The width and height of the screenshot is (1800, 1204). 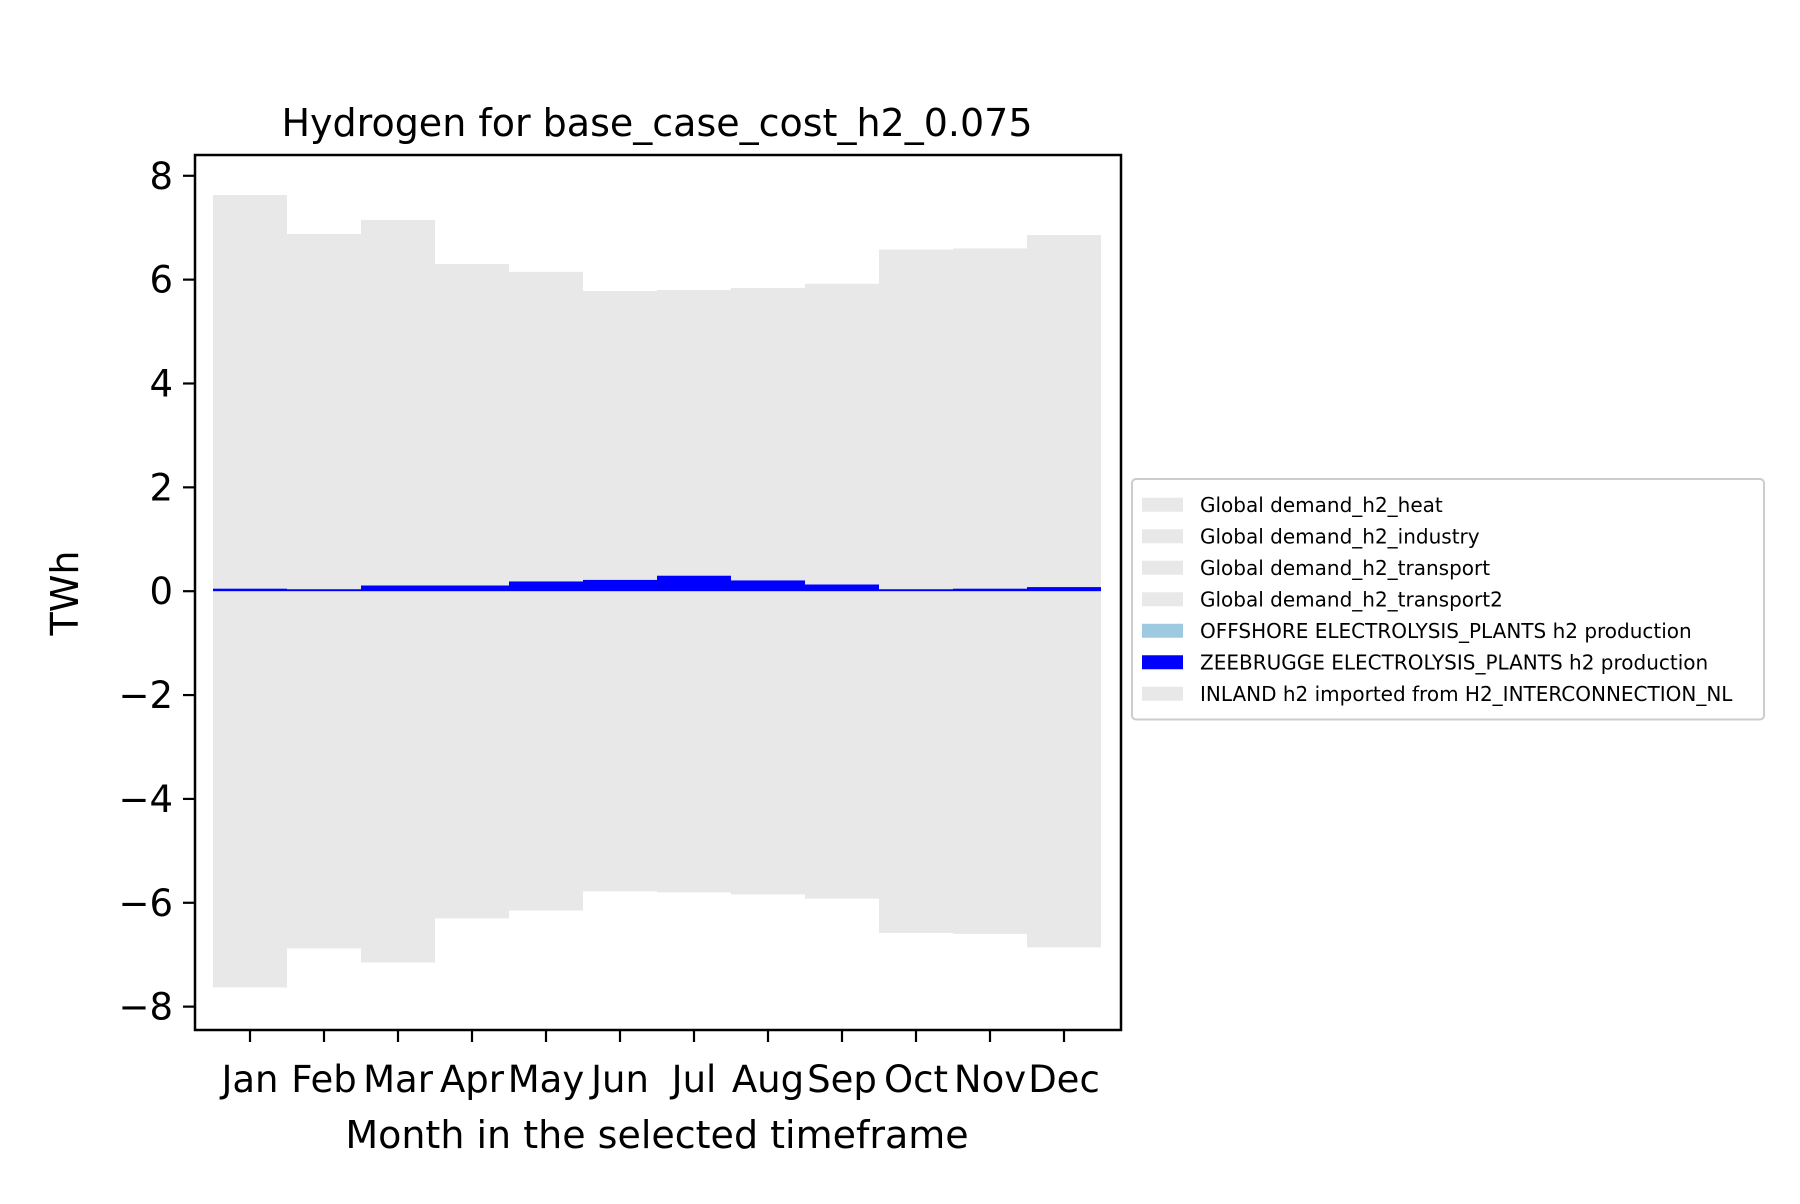 What do you see at coordinates (656, 123) in the screenshot?
I see `chart-title: Hydrogen for base_case_cost_h2_0.075` at bounding box center [656, 123].